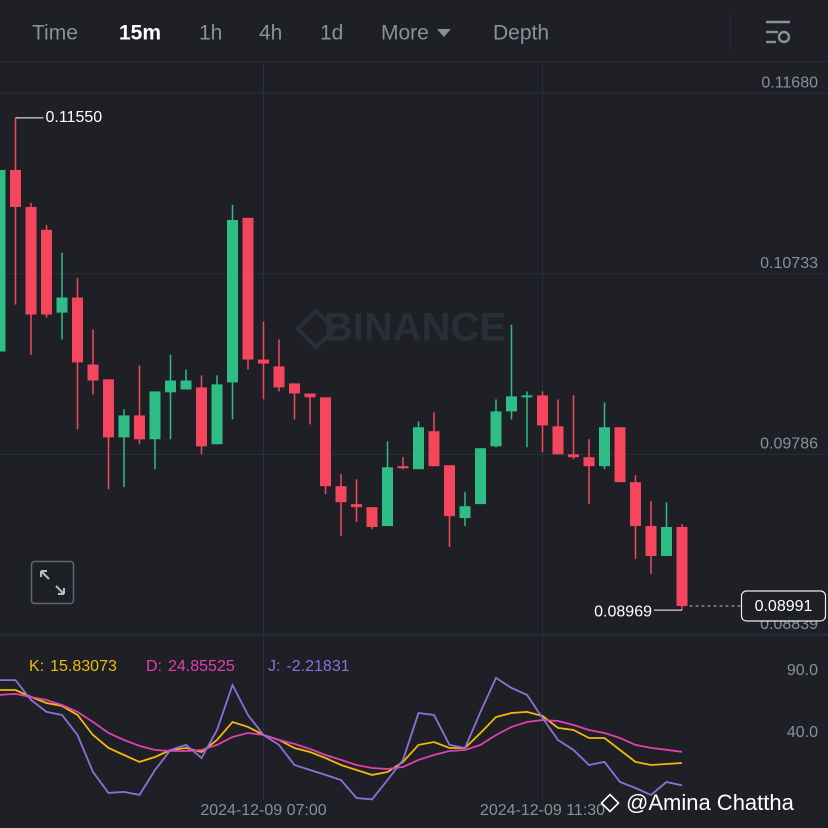 The height and width of the screenshot is (828, 828). What do you see at coordinates (140, 33) in the screenshot?
I see `tab: 15m` at bounding box center [140, 33].